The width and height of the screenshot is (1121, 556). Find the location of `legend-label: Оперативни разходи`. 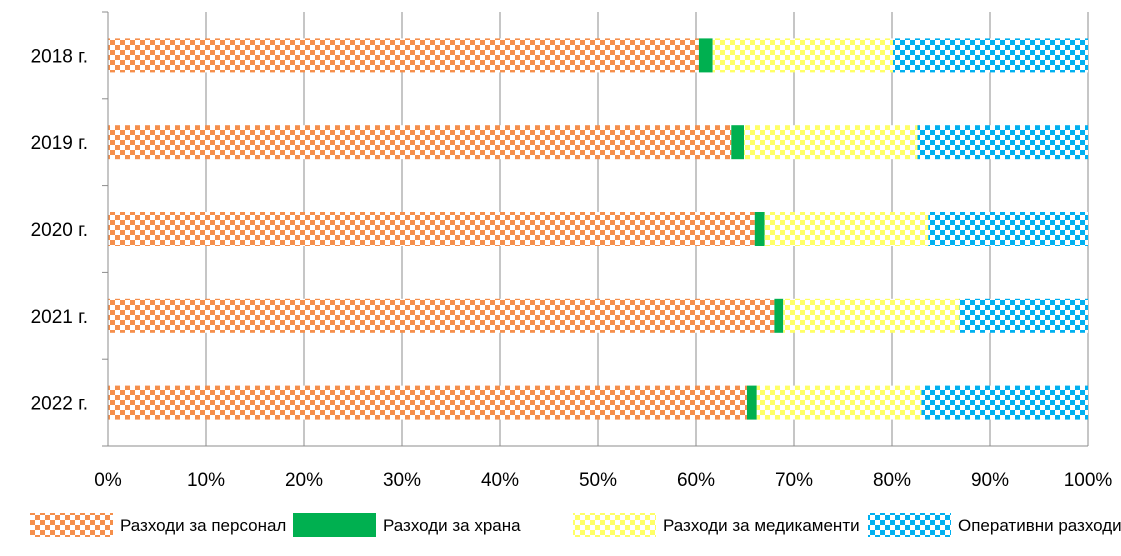

legend-label: Оперативни разходи is located at coordinates (1039, 525).